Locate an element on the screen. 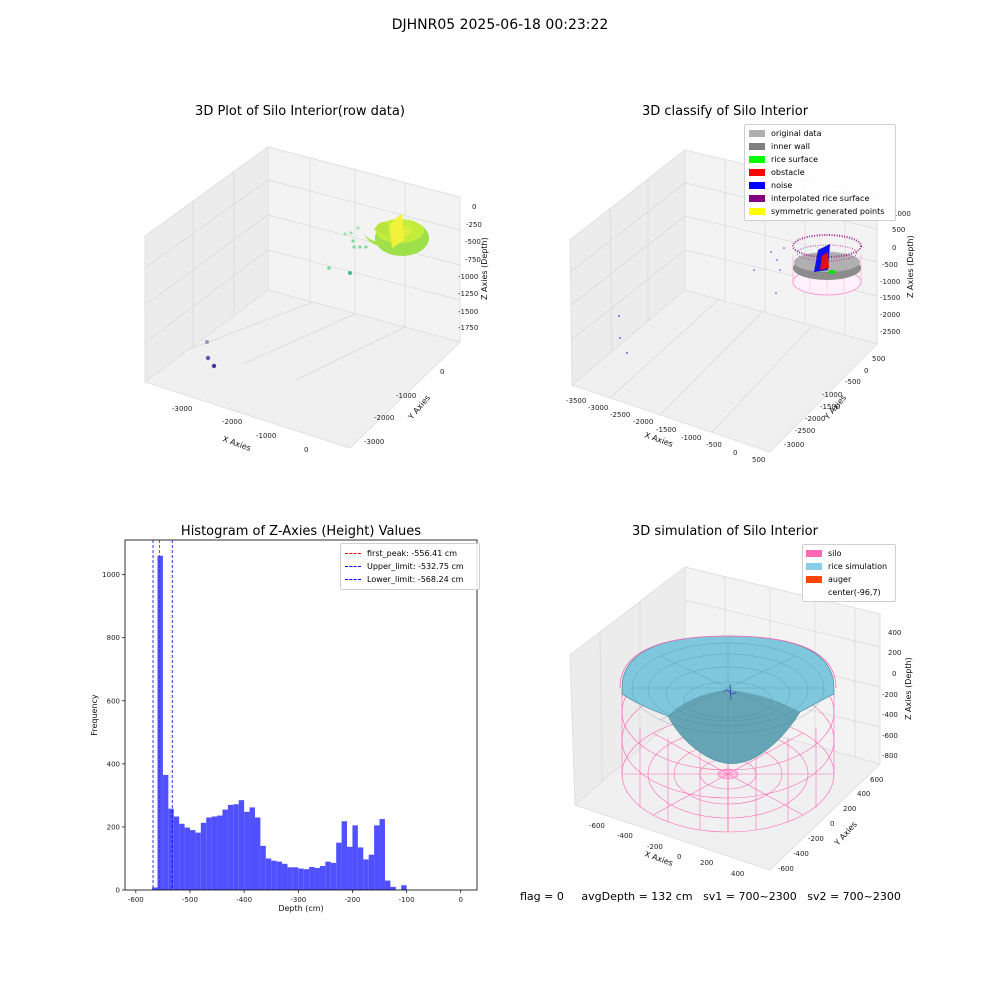  y-tick: -2500 is located at coordinates (805, 431).